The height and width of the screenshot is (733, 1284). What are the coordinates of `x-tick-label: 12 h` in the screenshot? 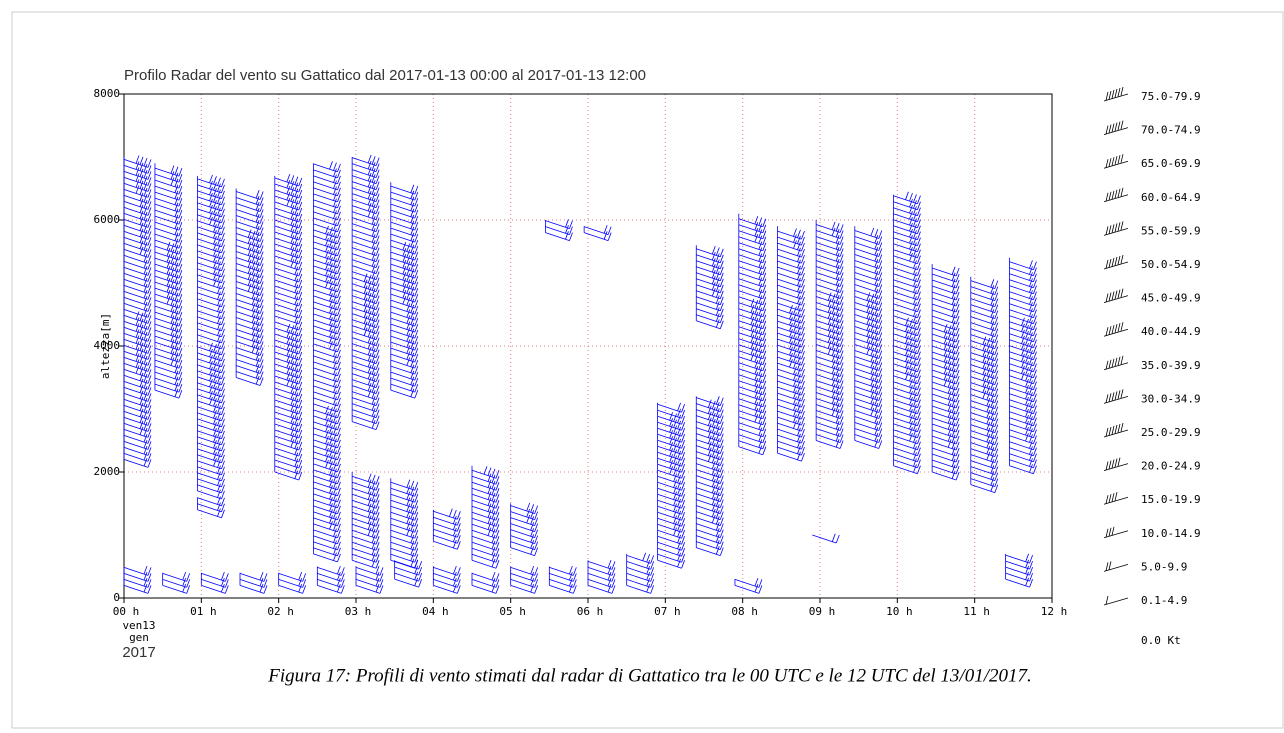 It's located at (1054, 611).